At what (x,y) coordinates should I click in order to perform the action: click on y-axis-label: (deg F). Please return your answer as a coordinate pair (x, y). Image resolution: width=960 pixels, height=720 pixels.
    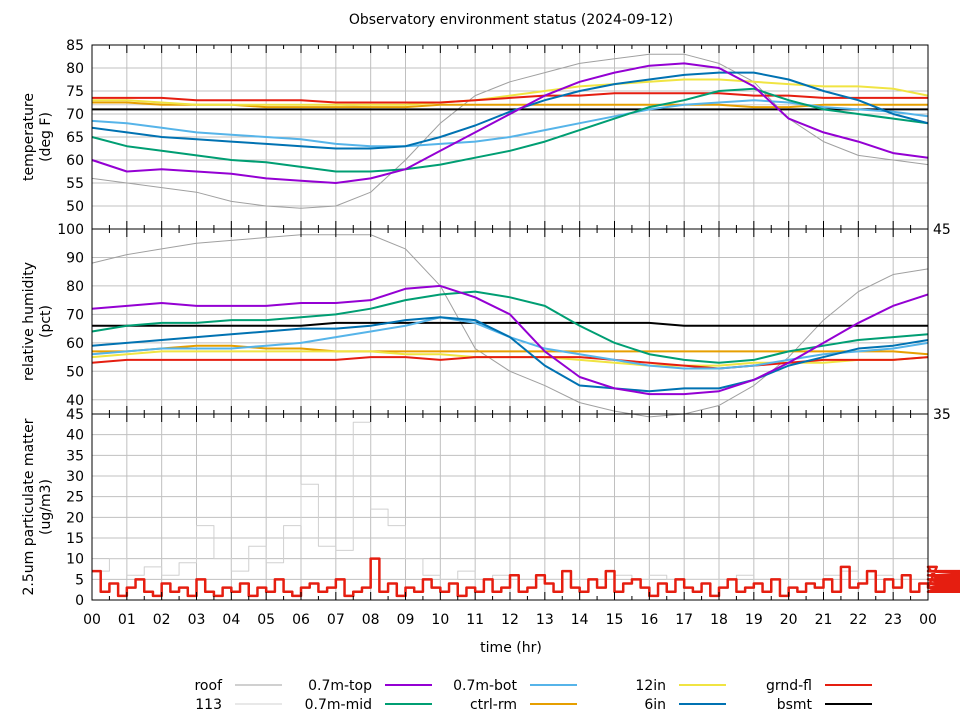
    Looking at the image, I should click on (46, 137).